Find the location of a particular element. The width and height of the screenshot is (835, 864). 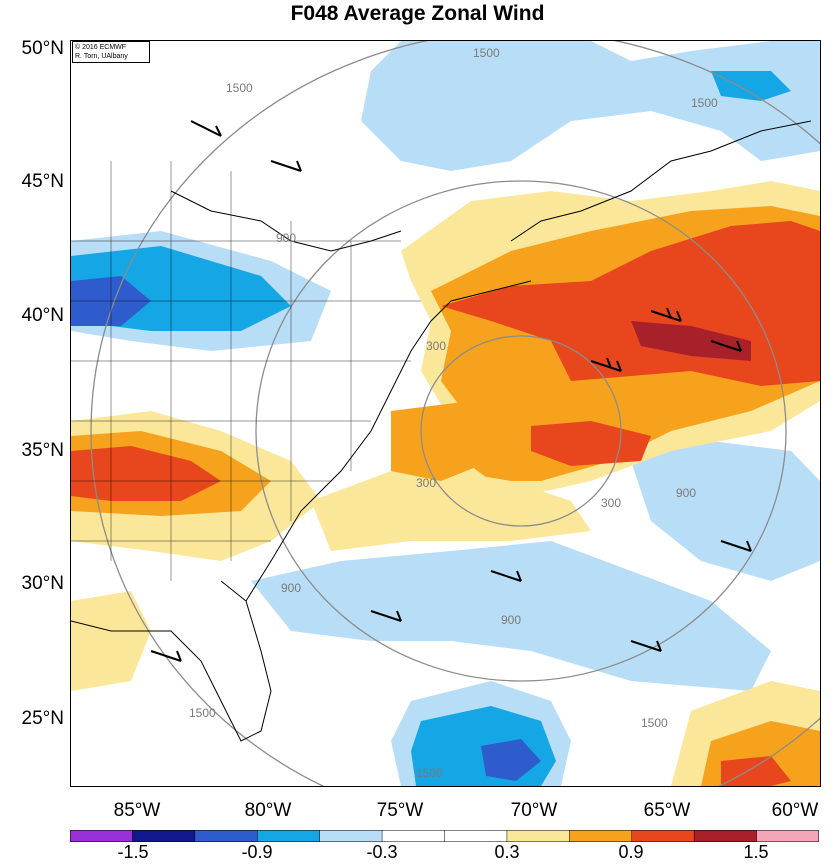

negative-field-cyan is located at coordinates (751, 86).